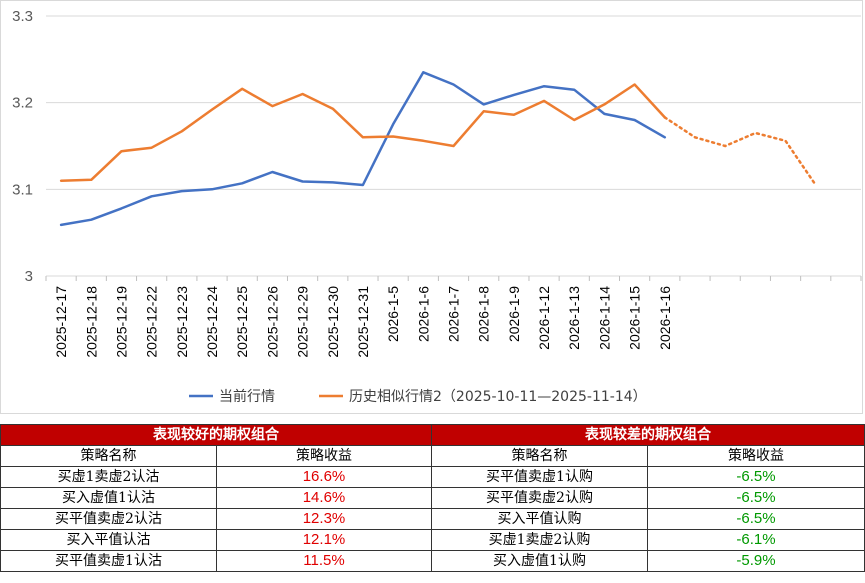 This screenshot has height=583, width=865. I want to click on table-row: 买虚1卖虚2认购 -6.1%, so click(648, 540).